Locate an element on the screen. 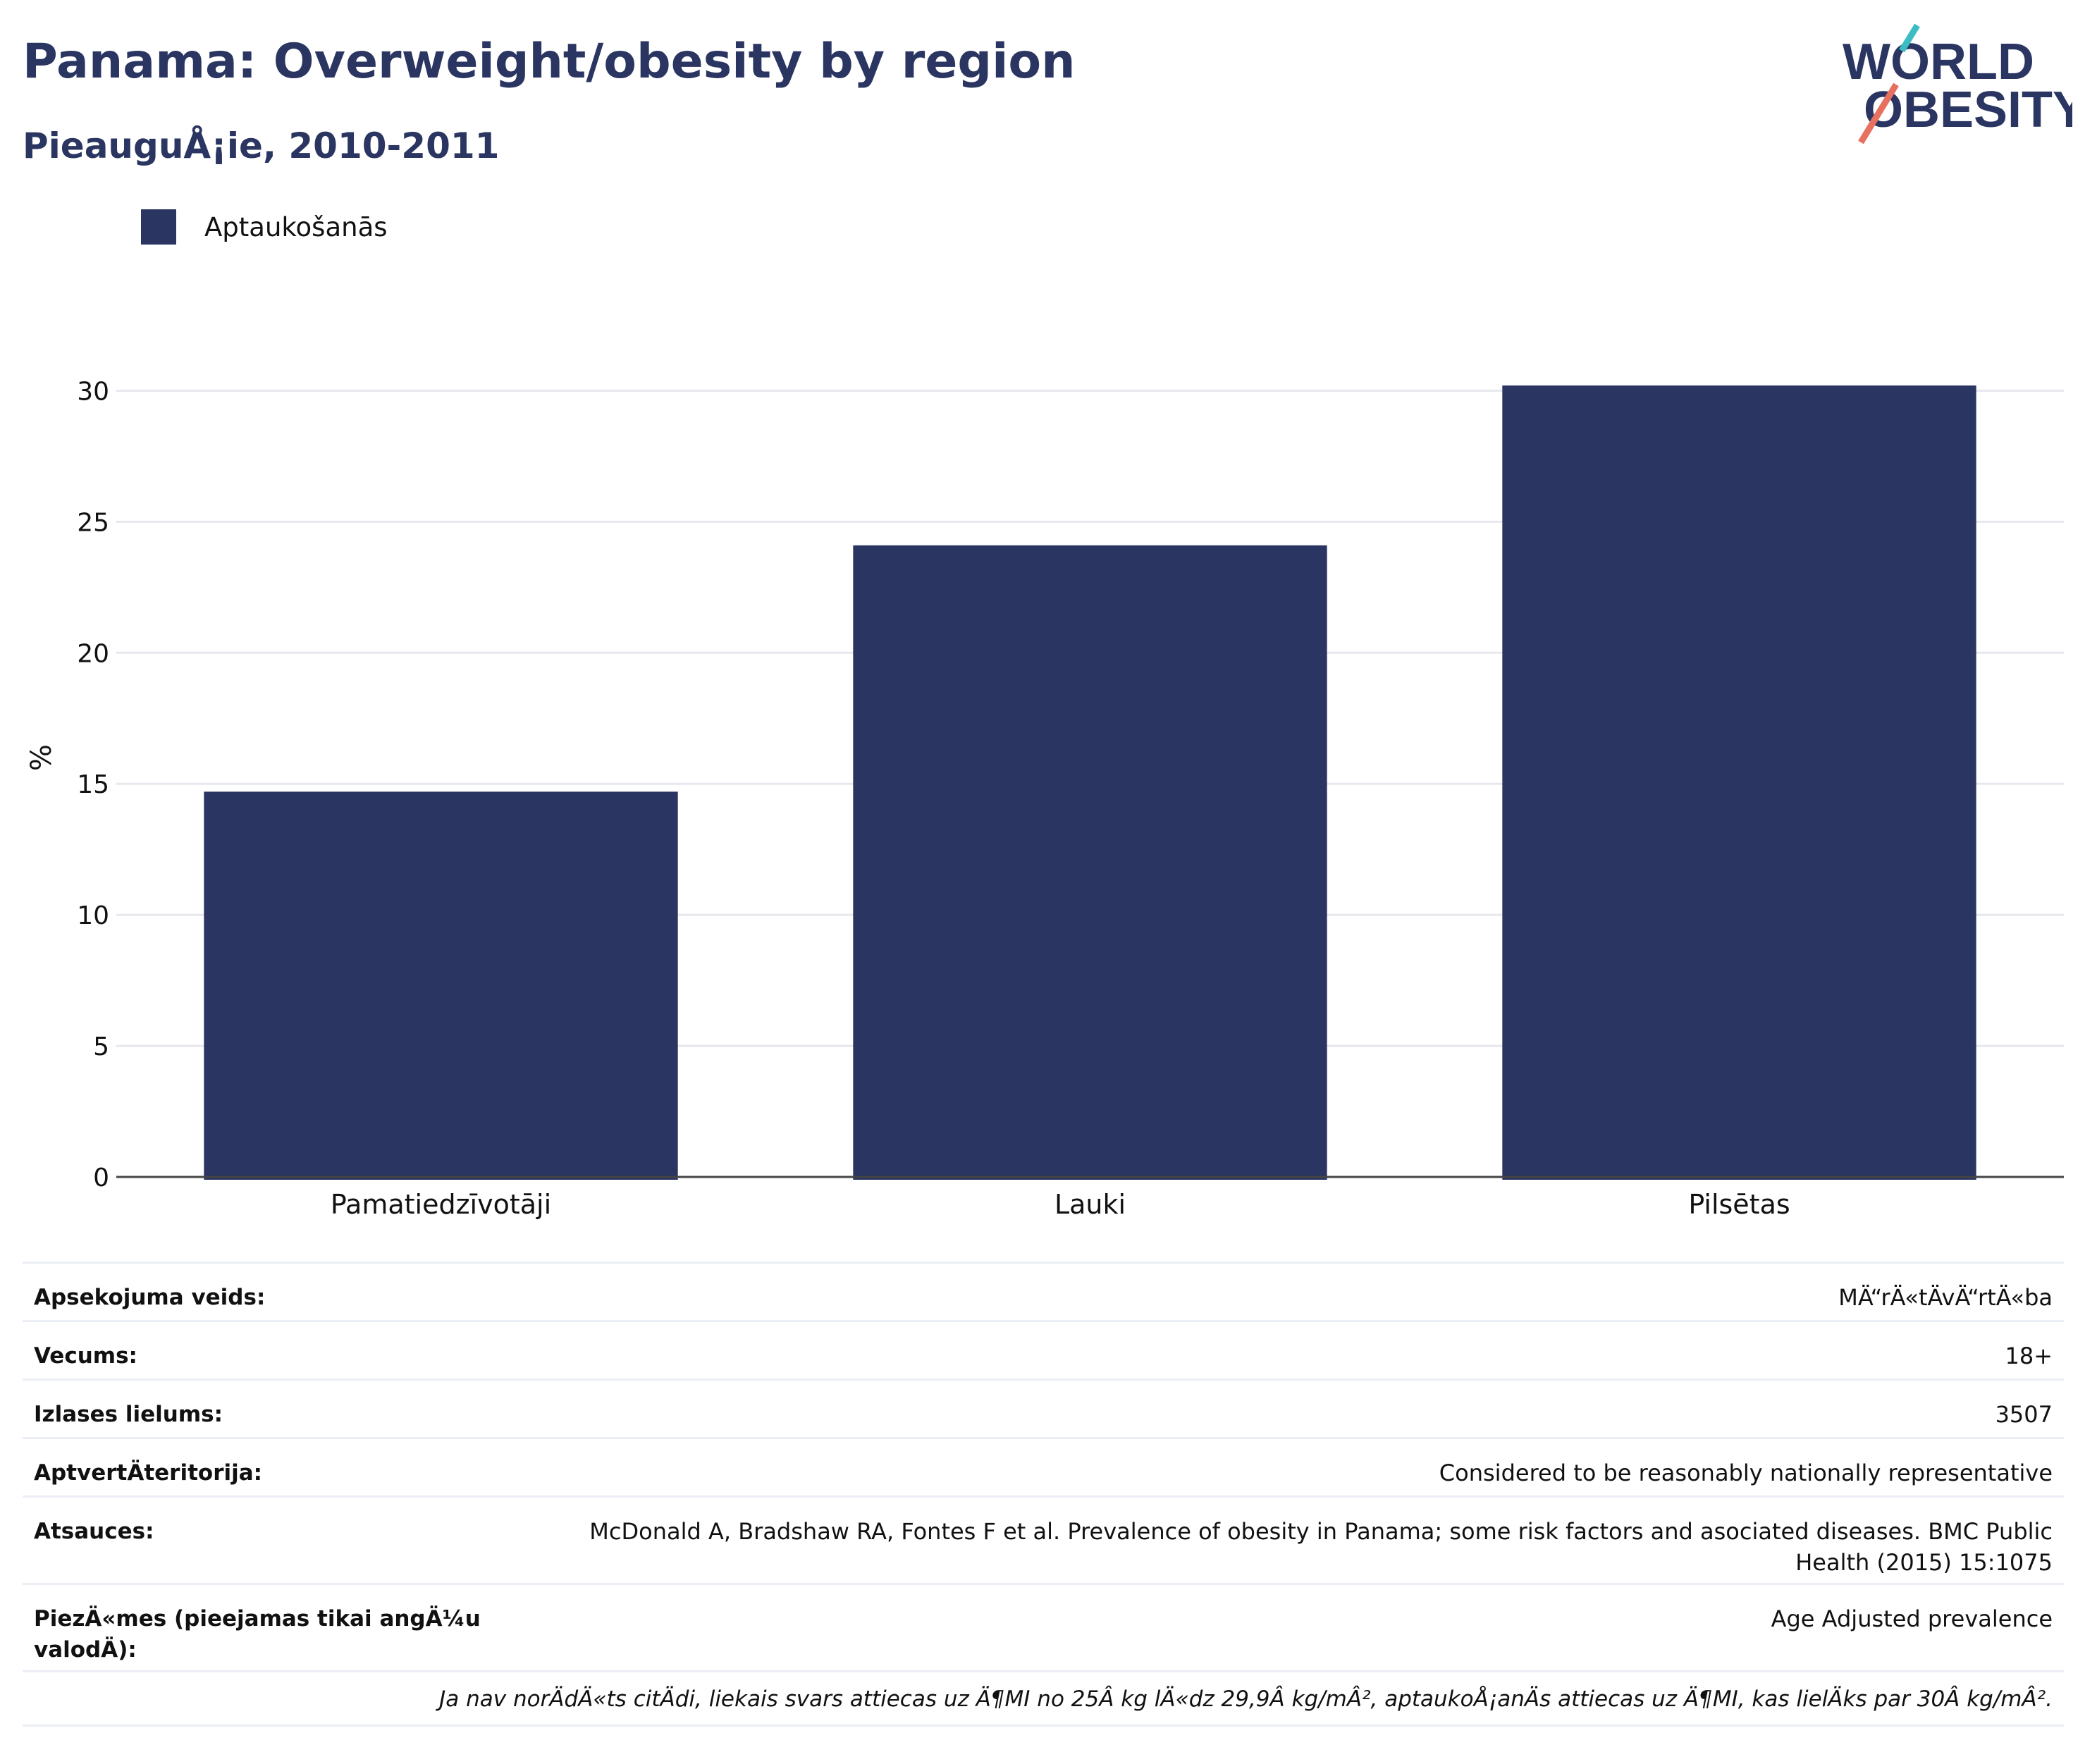  chart-legend: Aptaukošanās is located at coordinates (264, 227).